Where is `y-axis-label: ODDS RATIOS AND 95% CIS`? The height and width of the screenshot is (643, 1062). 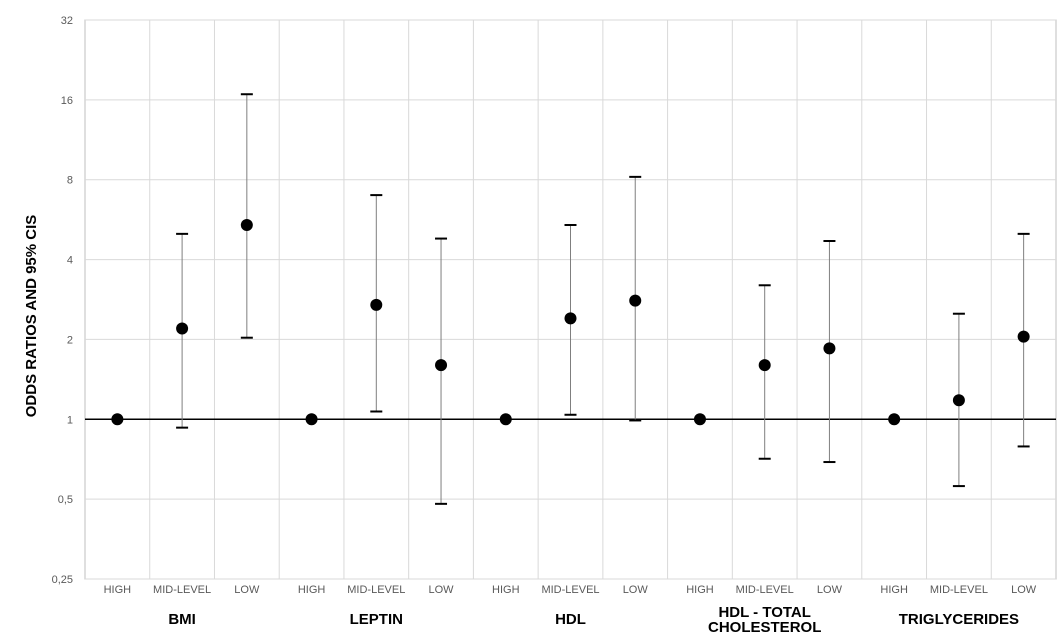 y-axis-label: ODDS RATIOS AND 95% CIS is located at coordinates (31, 316).